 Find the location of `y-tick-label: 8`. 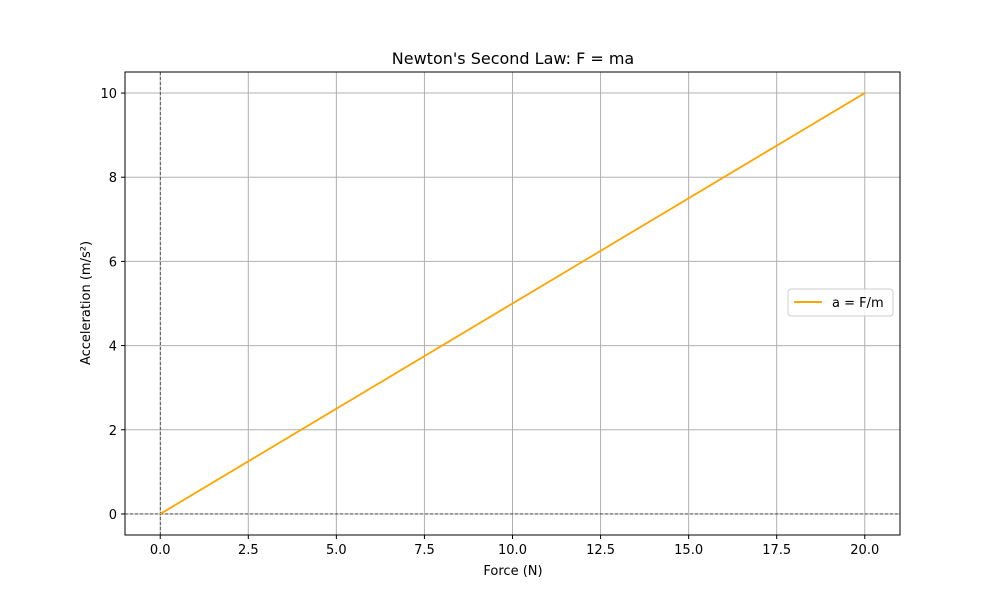

y-tick-label: 8 is located at coordinates (113, 178).